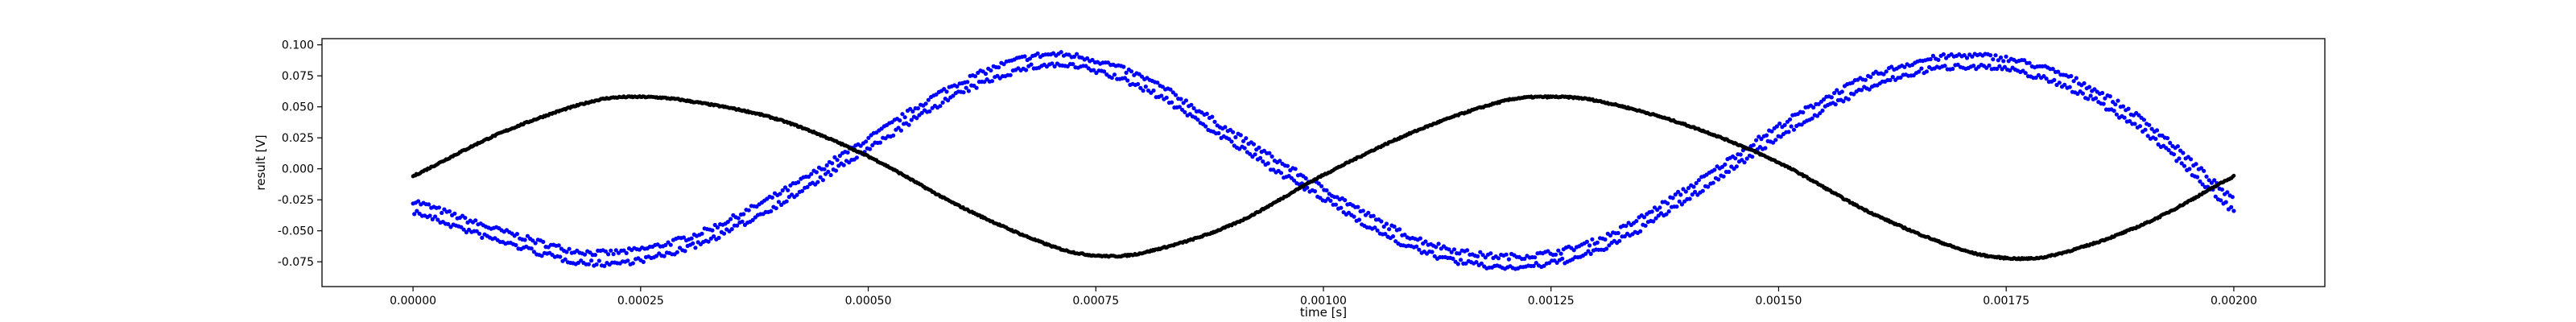 This screenshot has width=2576, height=322. What do you see at coordinates (640, 301) in the screenshot?
I see `x-tick-label: 0.00025` at bounding box center [640, 301].